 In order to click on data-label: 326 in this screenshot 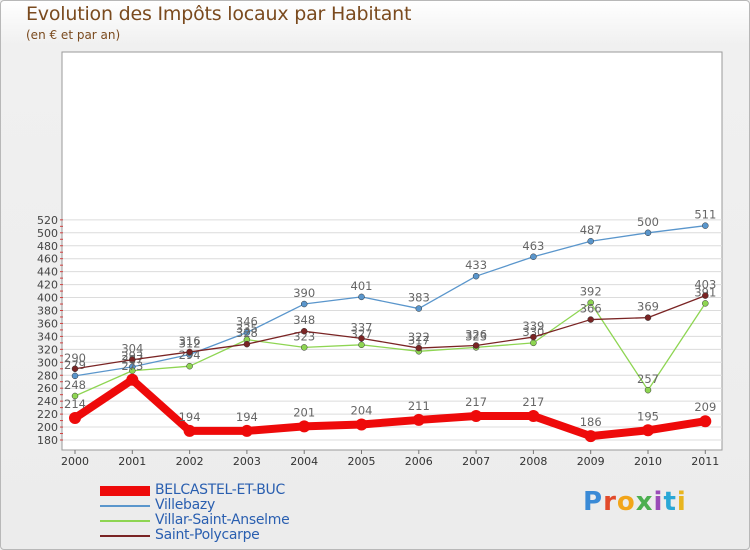, I will do `click(476, 334)`.